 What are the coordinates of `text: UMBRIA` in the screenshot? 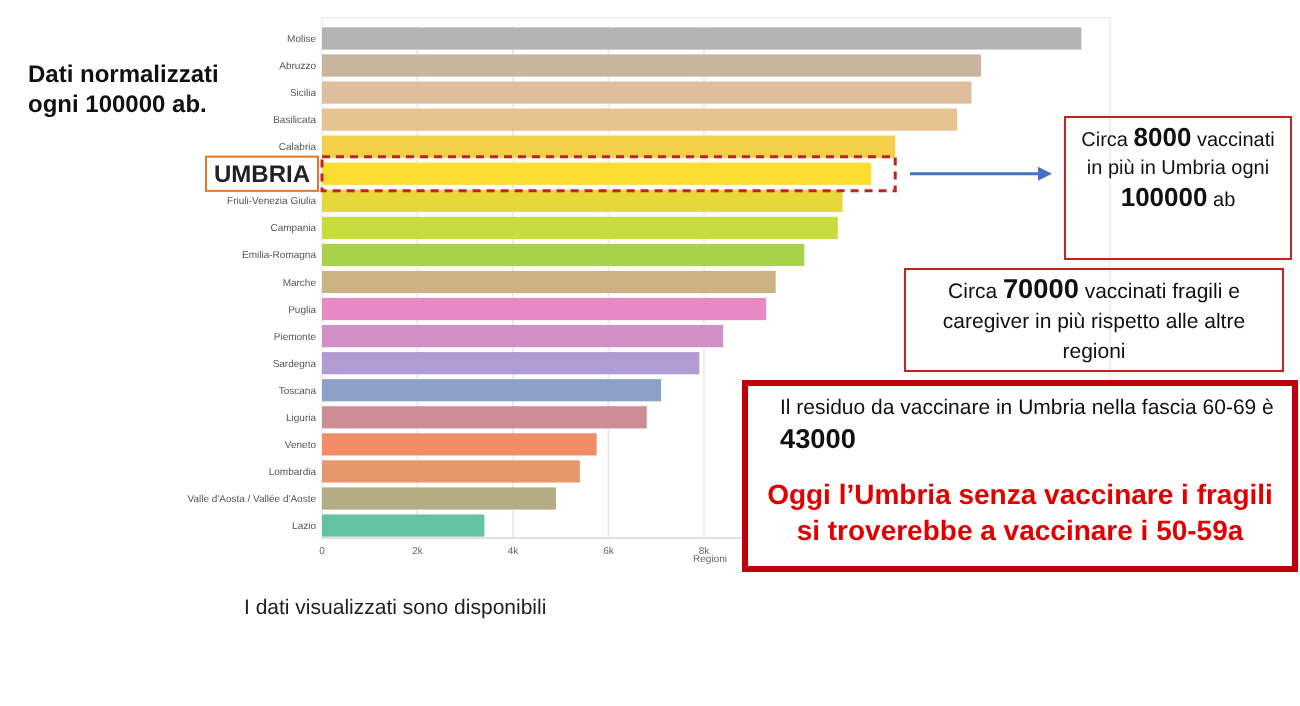 It's located at (262, 174).